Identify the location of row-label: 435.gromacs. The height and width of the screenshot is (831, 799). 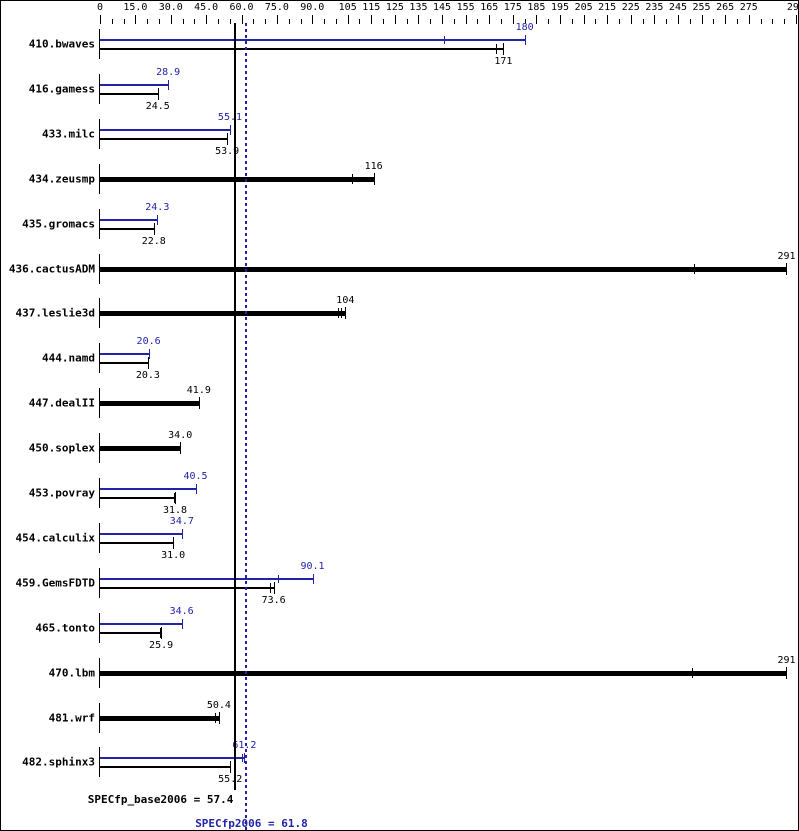
(58, 224).